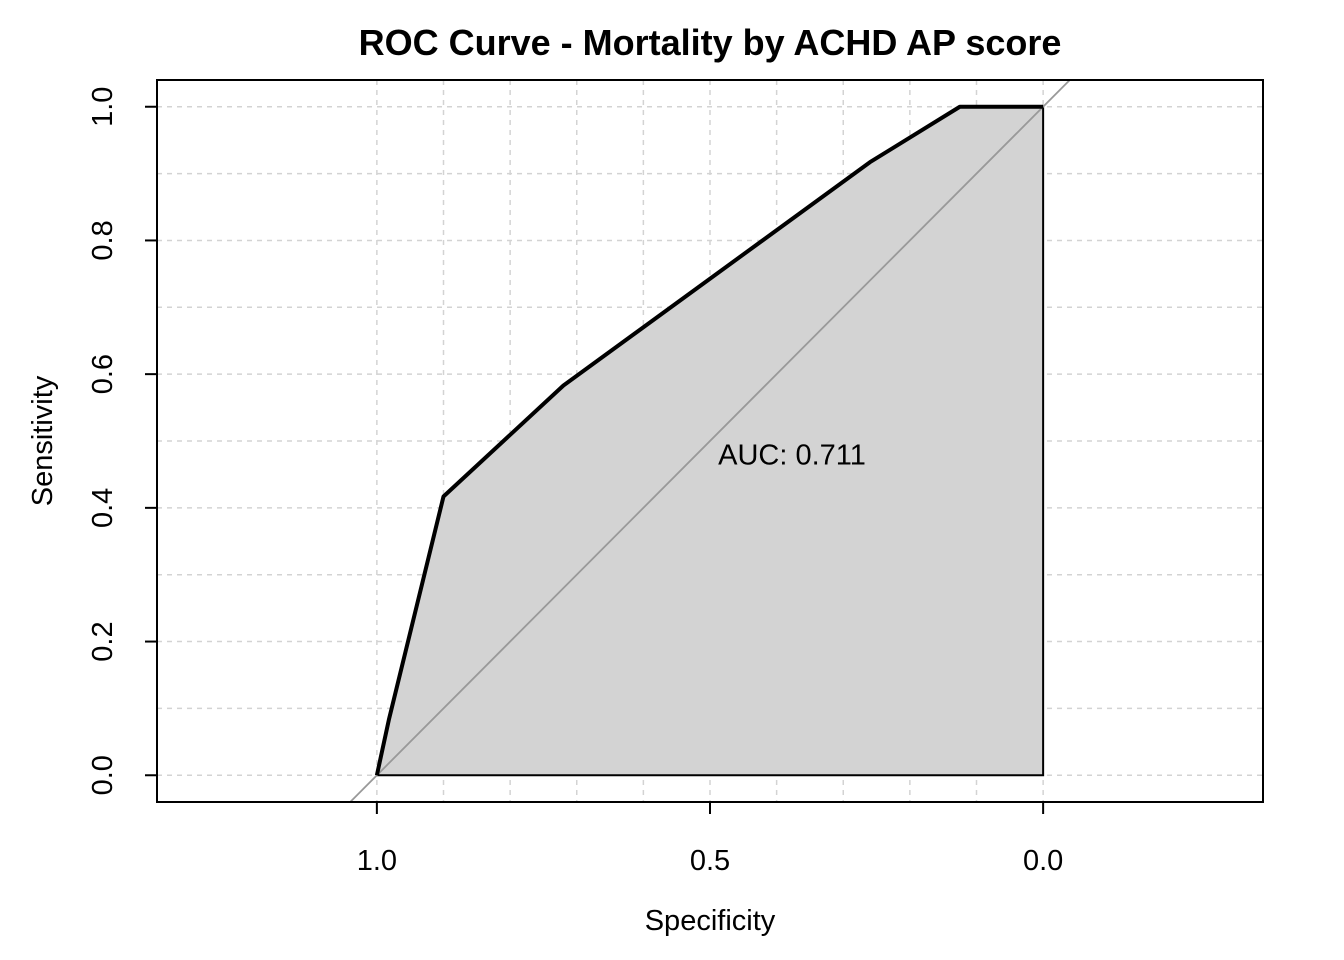 The width and height of the screenshot is (1344, 960). Describe the element at coordinates (103, 508) in the screenshot. I see `y-tick-label: 0.4` at that location.